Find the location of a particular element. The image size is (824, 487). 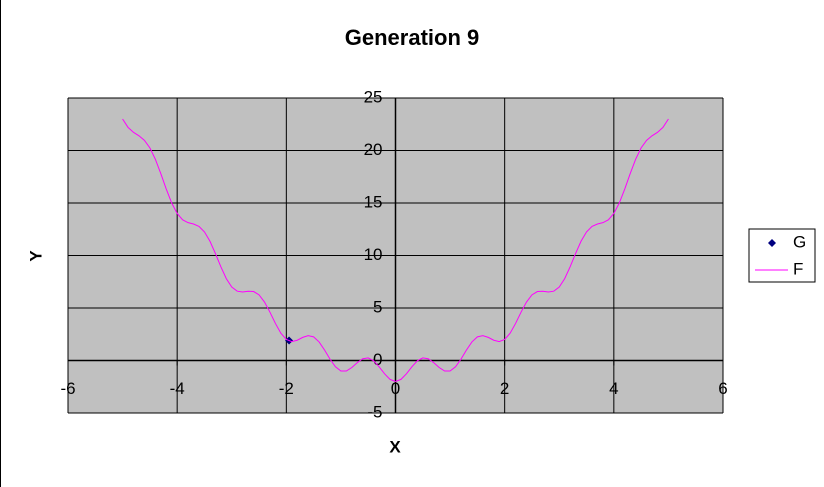

legend-label: G is located at coordinates (799, 241).